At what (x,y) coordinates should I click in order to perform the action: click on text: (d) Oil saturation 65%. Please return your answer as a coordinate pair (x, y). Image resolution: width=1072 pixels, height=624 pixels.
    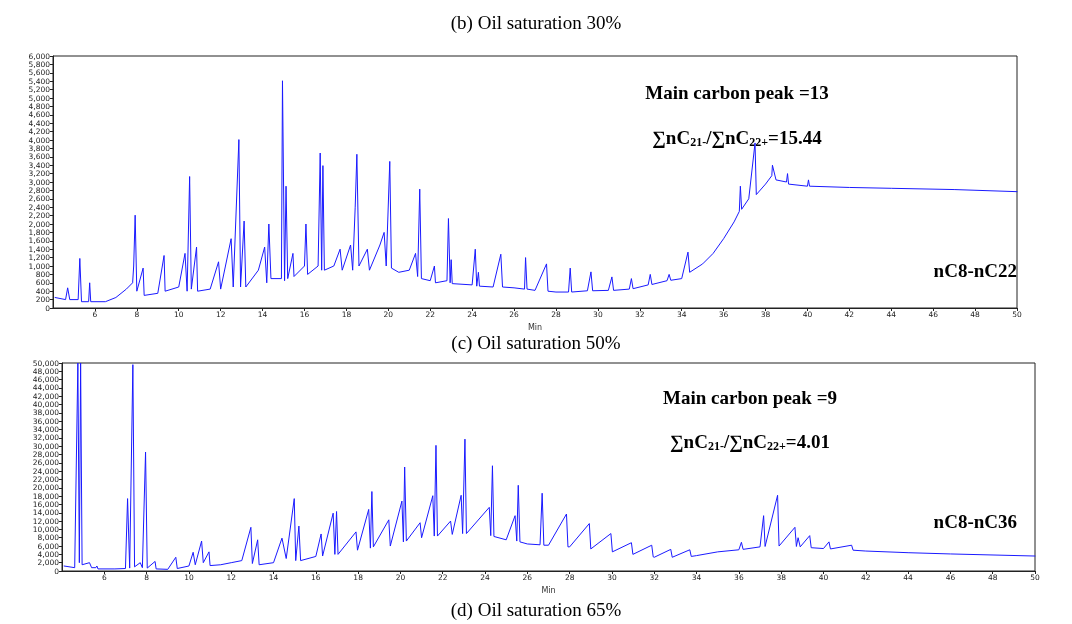
    Looking at the image, I should click on (536, 609).